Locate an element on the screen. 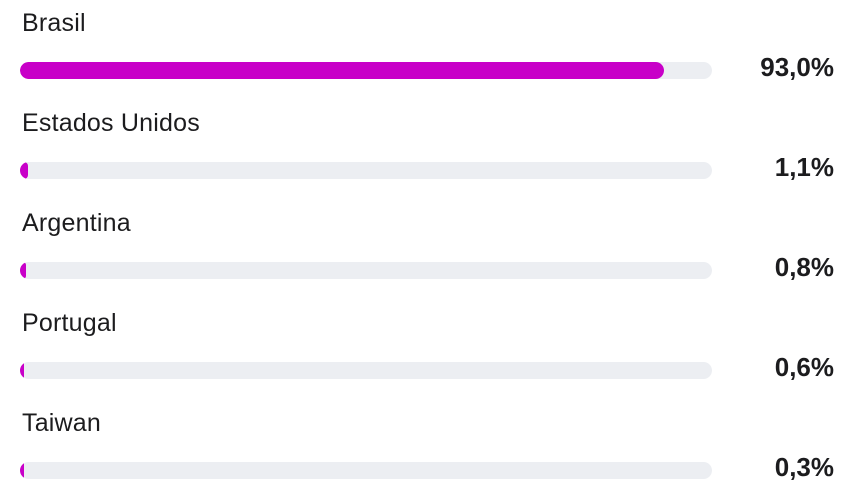 This screenshot has height=500, width=856. country-name: Brasil is located at coordinates (54, 23).